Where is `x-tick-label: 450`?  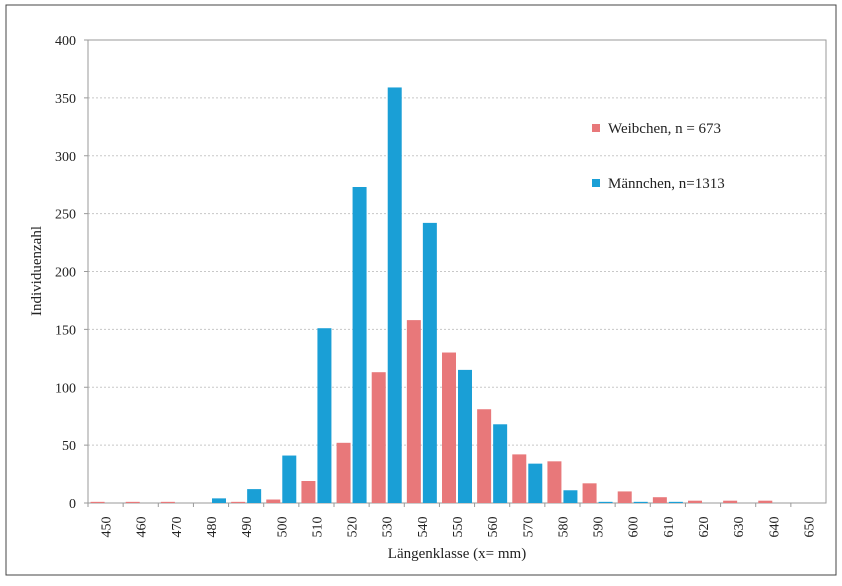
x-tick-label: 450 is located at coordinates (107, 527).